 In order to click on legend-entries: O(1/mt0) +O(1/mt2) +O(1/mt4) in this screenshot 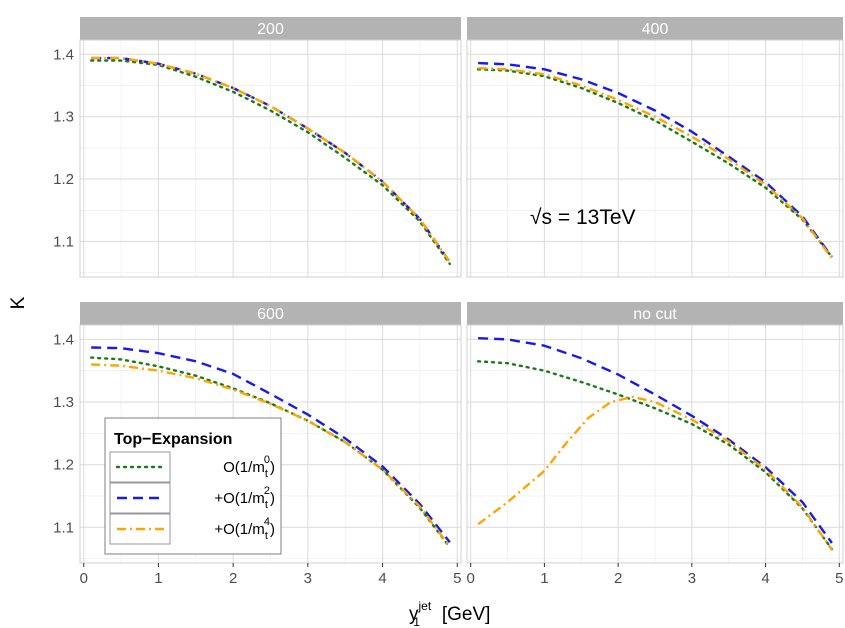, I will do `click(192, 498)`.